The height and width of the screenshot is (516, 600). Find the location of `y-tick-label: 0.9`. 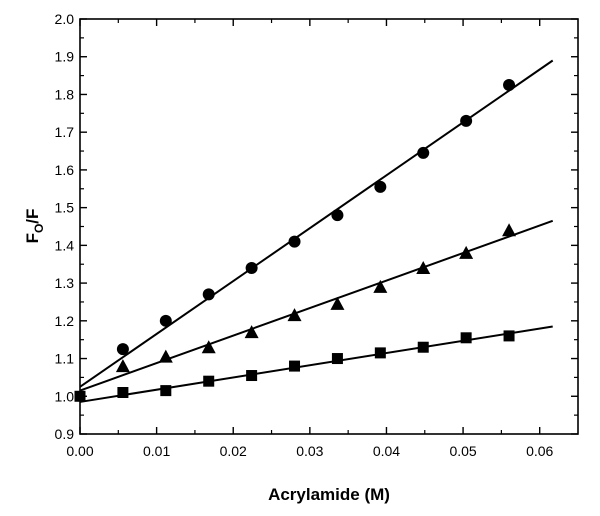

y-tick-label: 0.9 is located at coordinates (65, 434).